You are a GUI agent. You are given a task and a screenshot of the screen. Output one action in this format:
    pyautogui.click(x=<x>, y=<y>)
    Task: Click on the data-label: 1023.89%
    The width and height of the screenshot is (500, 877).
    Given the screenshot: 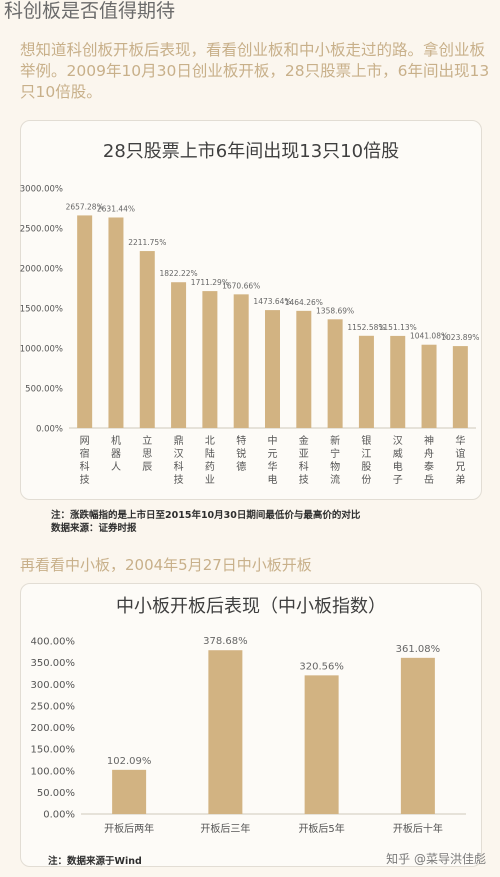 What is the action you would take?
    pyautogui.click(x=460, y=337)
    